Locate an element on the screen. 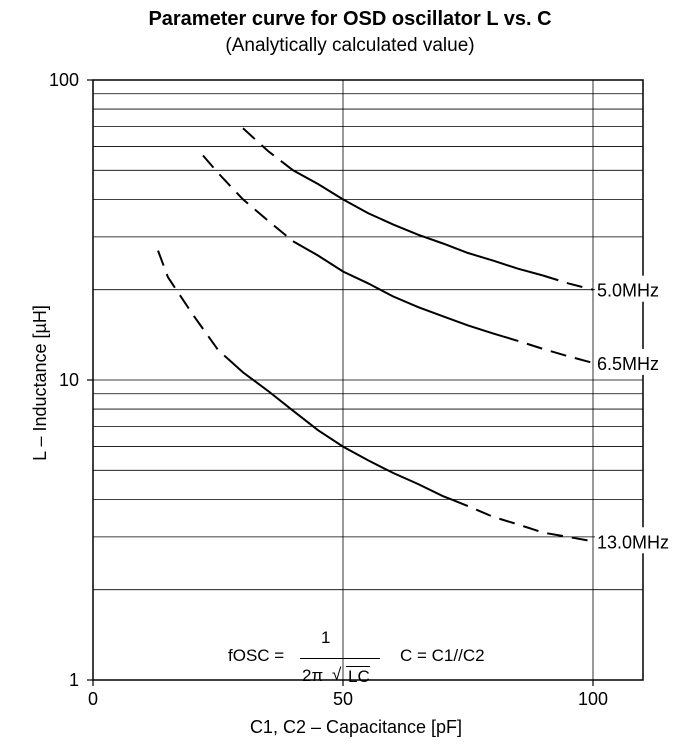  formula-denominator-prefix: 2π is located at coordinates (313, 675).